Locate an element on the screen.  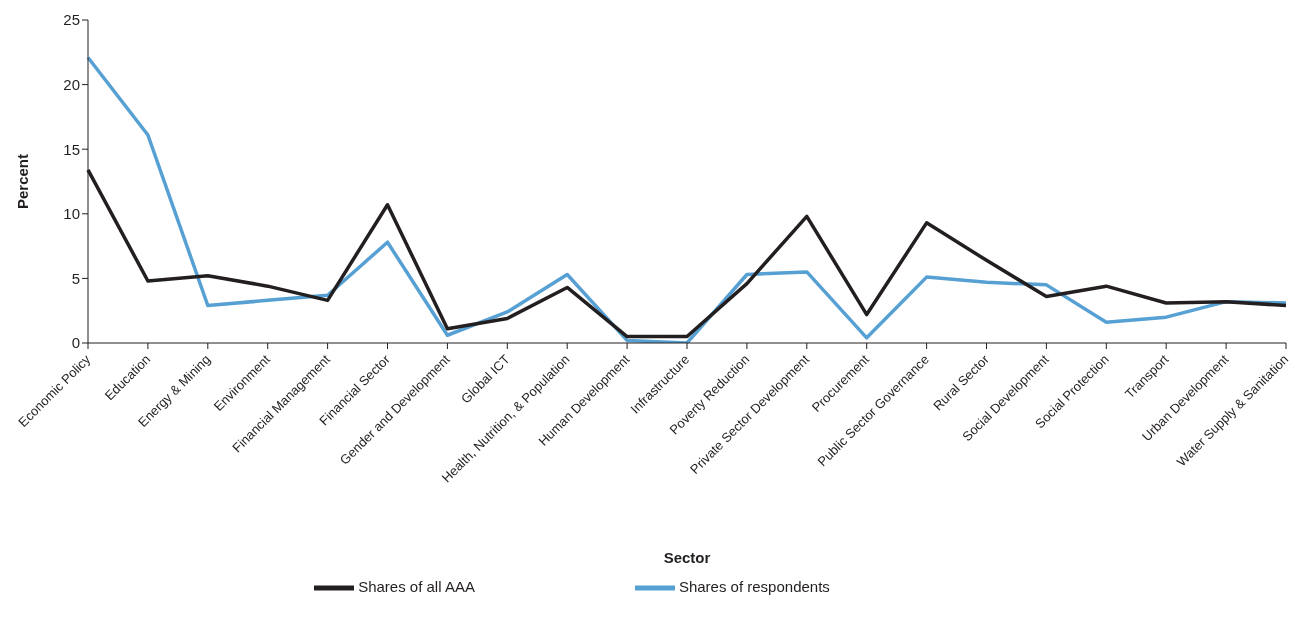
y-tick-label: 15 is located at coordinates (71, 149).